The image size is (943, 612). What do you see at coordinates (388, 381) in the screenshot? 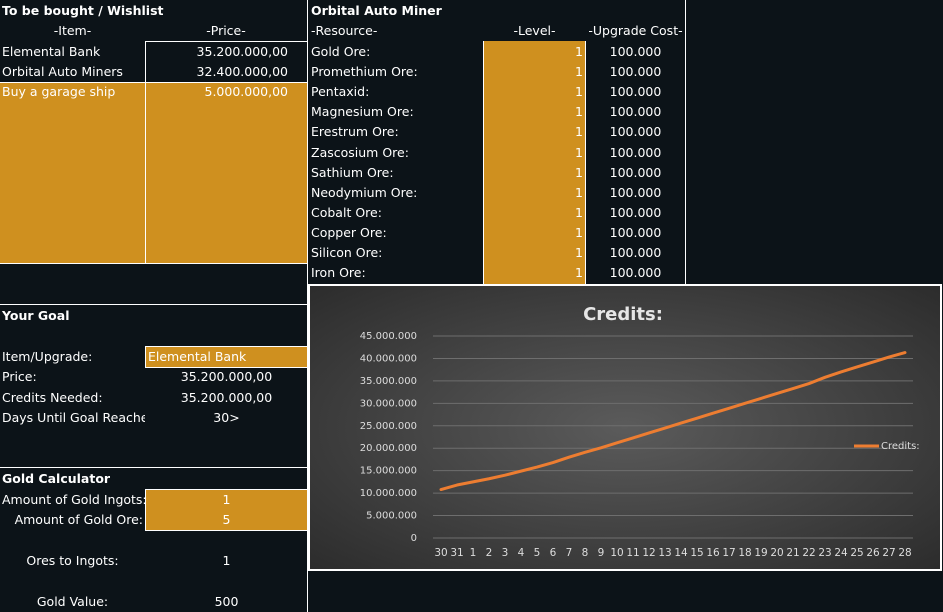
I see `y-tick-label: 35.000.000` at bounding box center [388, 381].